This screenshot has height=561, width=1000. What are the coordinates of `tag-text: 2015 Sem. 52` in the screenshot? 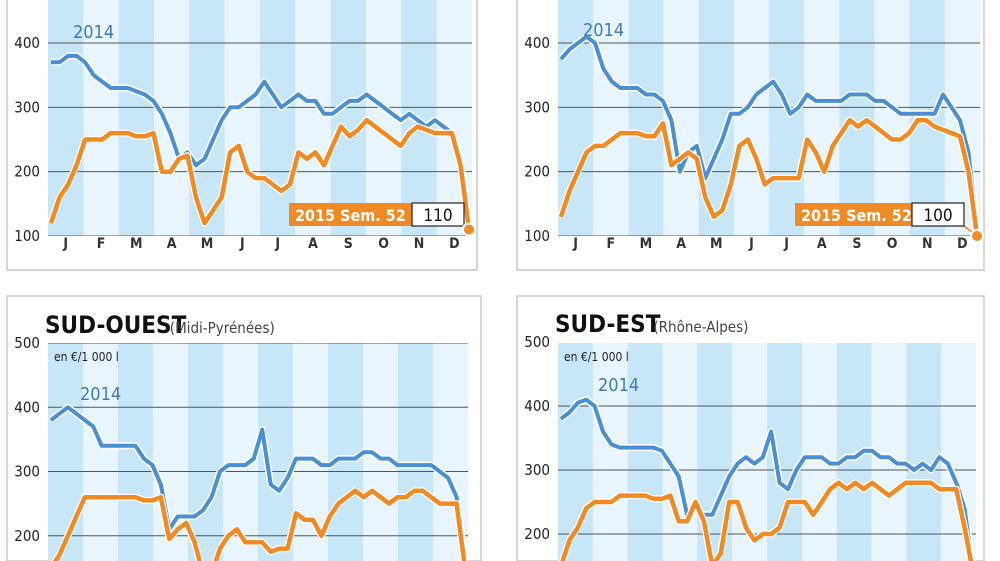 It's located at (856, 215).